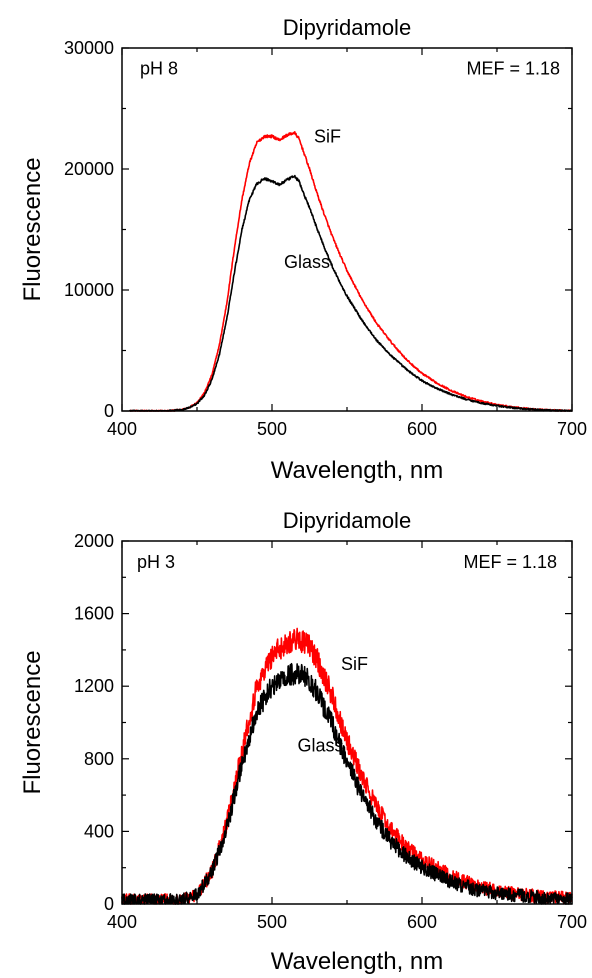 The image size is (592, 978). Describe the element at coordinates (99, 759) in the screenshot. I see `y-tick-label: 800` at that location.